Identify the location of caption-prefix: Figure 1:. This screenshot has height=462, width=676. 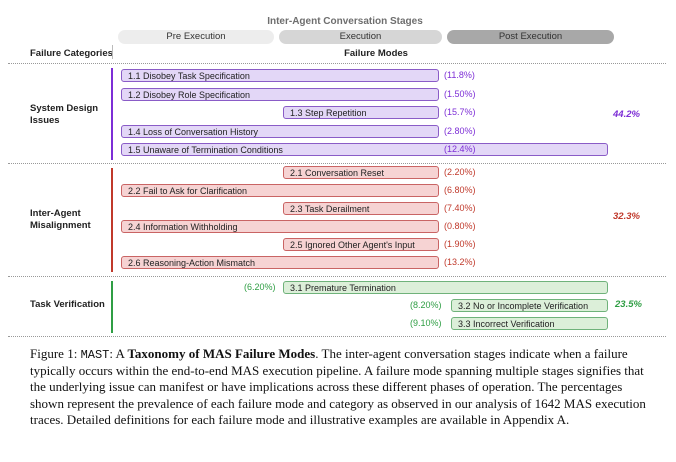
(55, 353).